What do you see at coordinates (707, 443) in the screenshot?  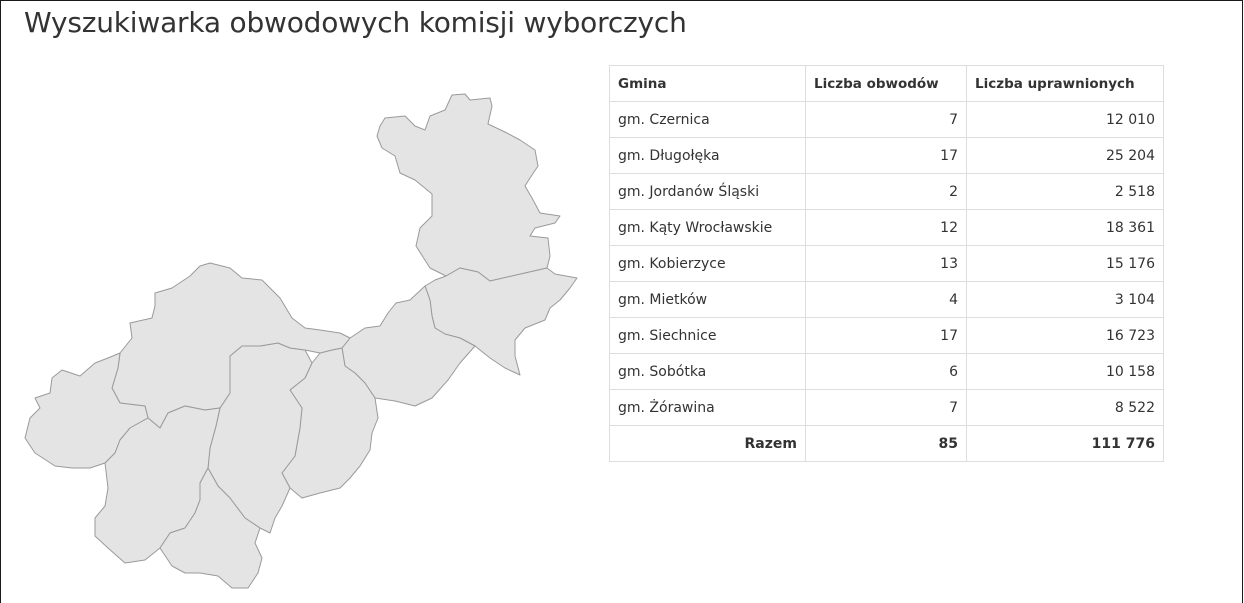 I see `total-label: Razem` at bounding box center [707, 443].